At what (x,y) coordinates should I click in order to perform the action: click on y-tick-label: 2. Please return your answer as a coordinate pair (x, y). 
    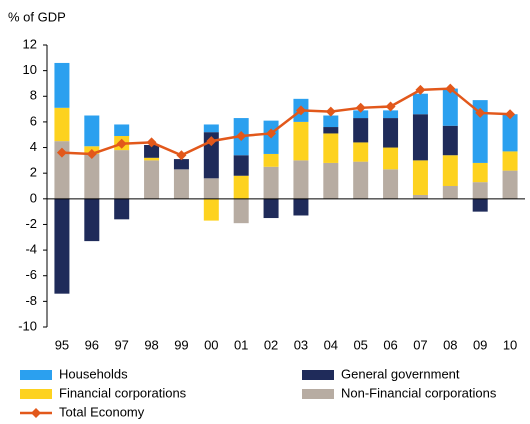
    Looking at the image, I should click on (33, 172).